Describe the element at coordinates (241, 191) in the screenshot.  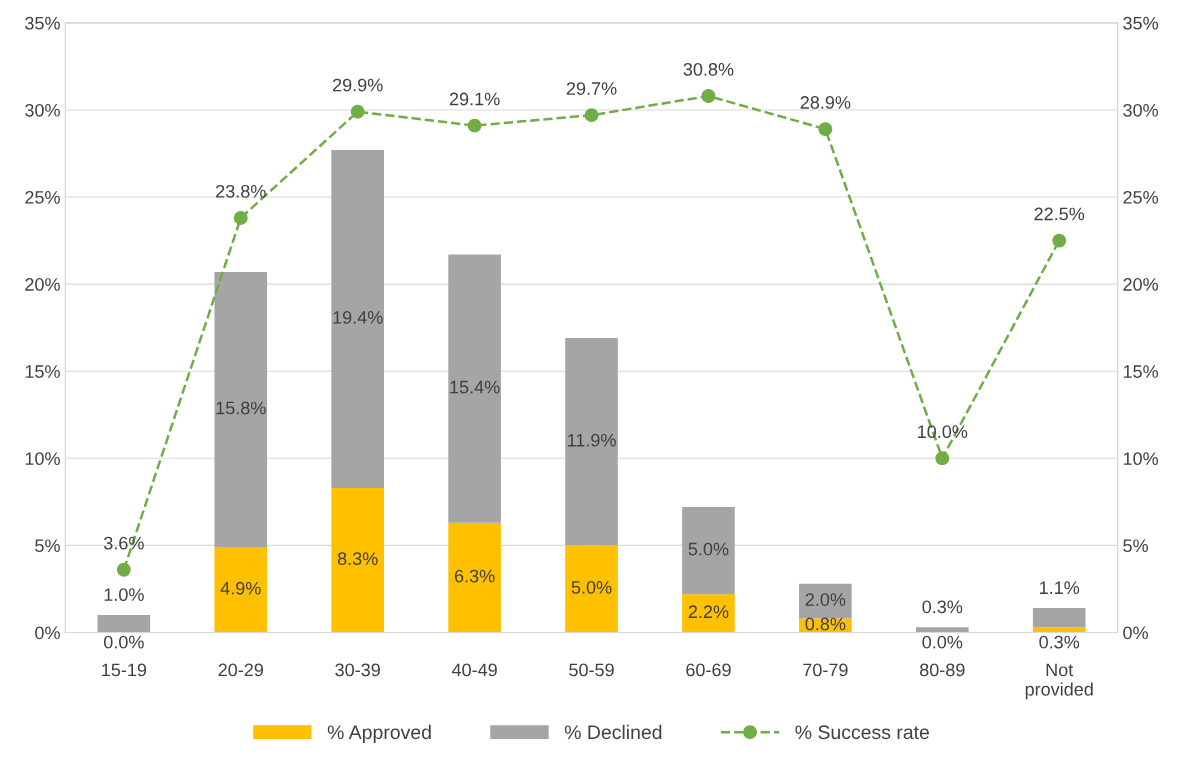
I see `data-label: 23.8%` at that location.